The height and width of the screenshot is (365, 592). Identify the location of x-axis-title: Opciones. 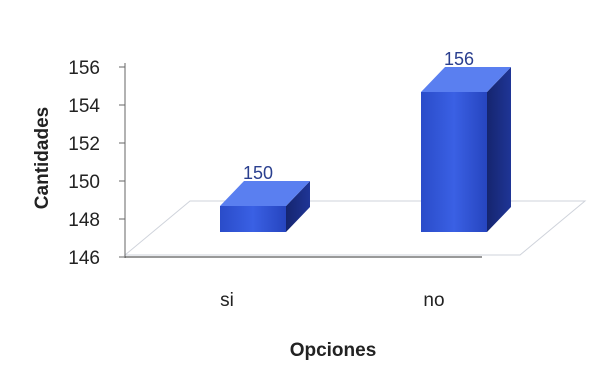
(333, 350).